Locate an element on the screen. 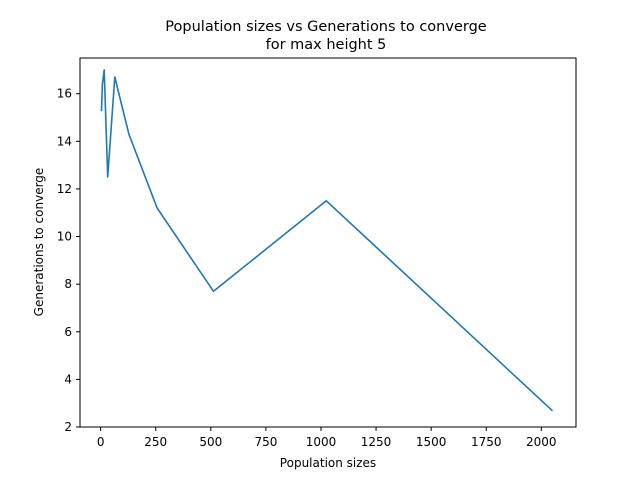 This screenshot has height=480, width=640. x-tick-label: 1250 is located at coordinates (376, 442).